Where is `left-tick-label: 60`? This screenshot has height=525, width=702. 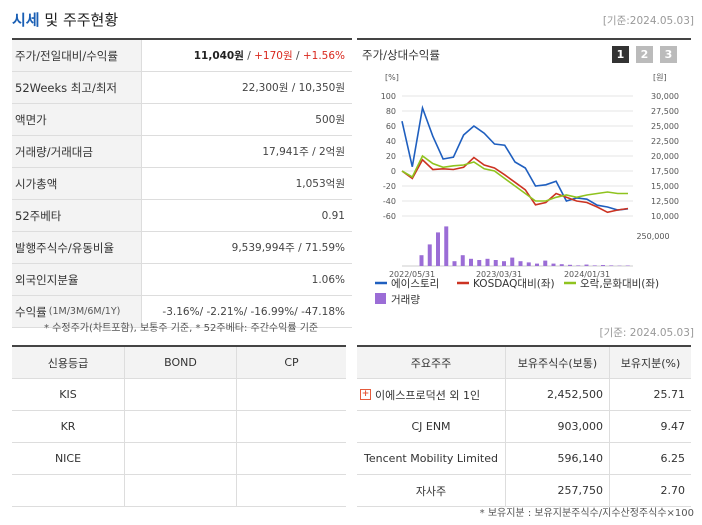
left-tick-label: 60 is located at coordinates (391, 126).